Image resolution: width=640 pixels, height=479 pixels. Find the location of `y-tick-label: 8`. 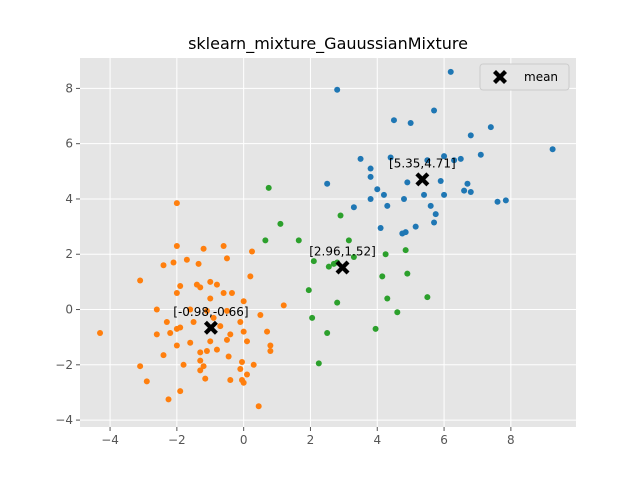

y-tick-label: 8 is located at coordinates (69, 88).